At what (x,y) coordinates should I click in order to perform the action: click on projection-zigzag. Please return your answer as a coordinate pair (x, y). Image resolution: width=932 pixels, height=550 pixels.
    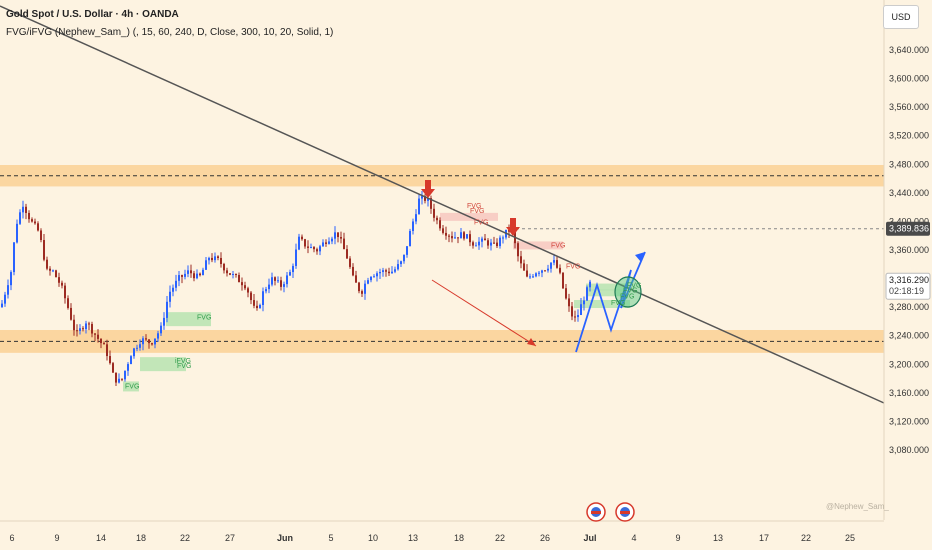
    Looking at the image, I should click on (610, 302).